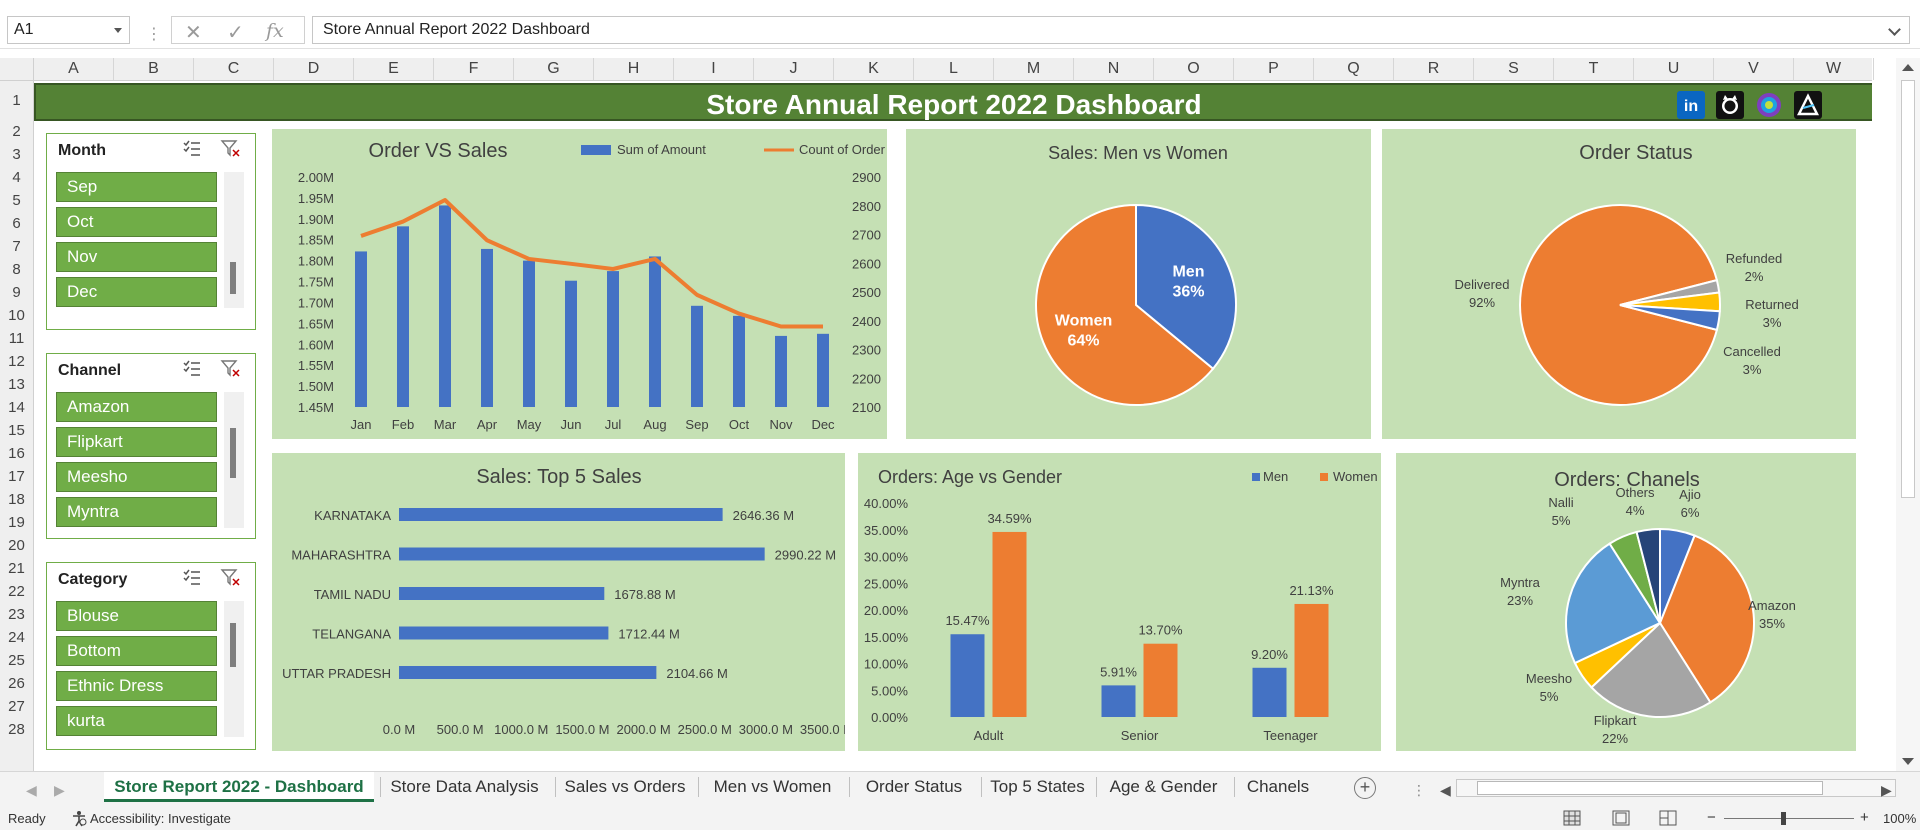 This screenshot has height=830, width=1920. What do you see at coordinates (16, 614) in the screenshot?
I see `row-header-23: 23` at bounding box center [16, 614].